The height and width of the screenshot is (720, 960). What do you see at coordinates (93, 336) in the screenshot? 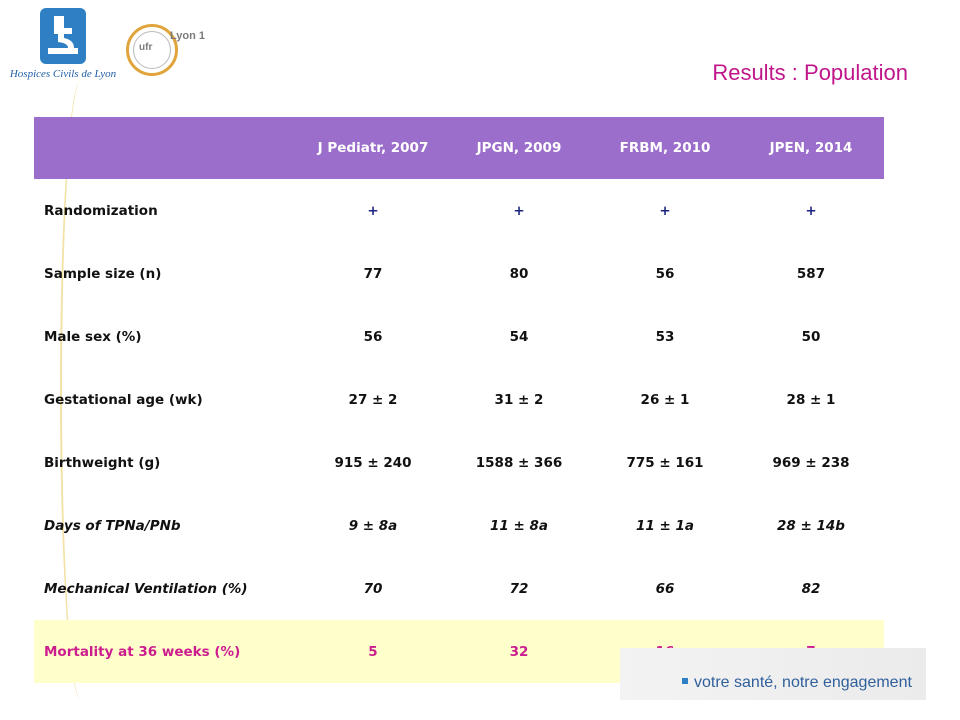
I see `row-label: Male sex (%)` at bounding box center [93, 336].